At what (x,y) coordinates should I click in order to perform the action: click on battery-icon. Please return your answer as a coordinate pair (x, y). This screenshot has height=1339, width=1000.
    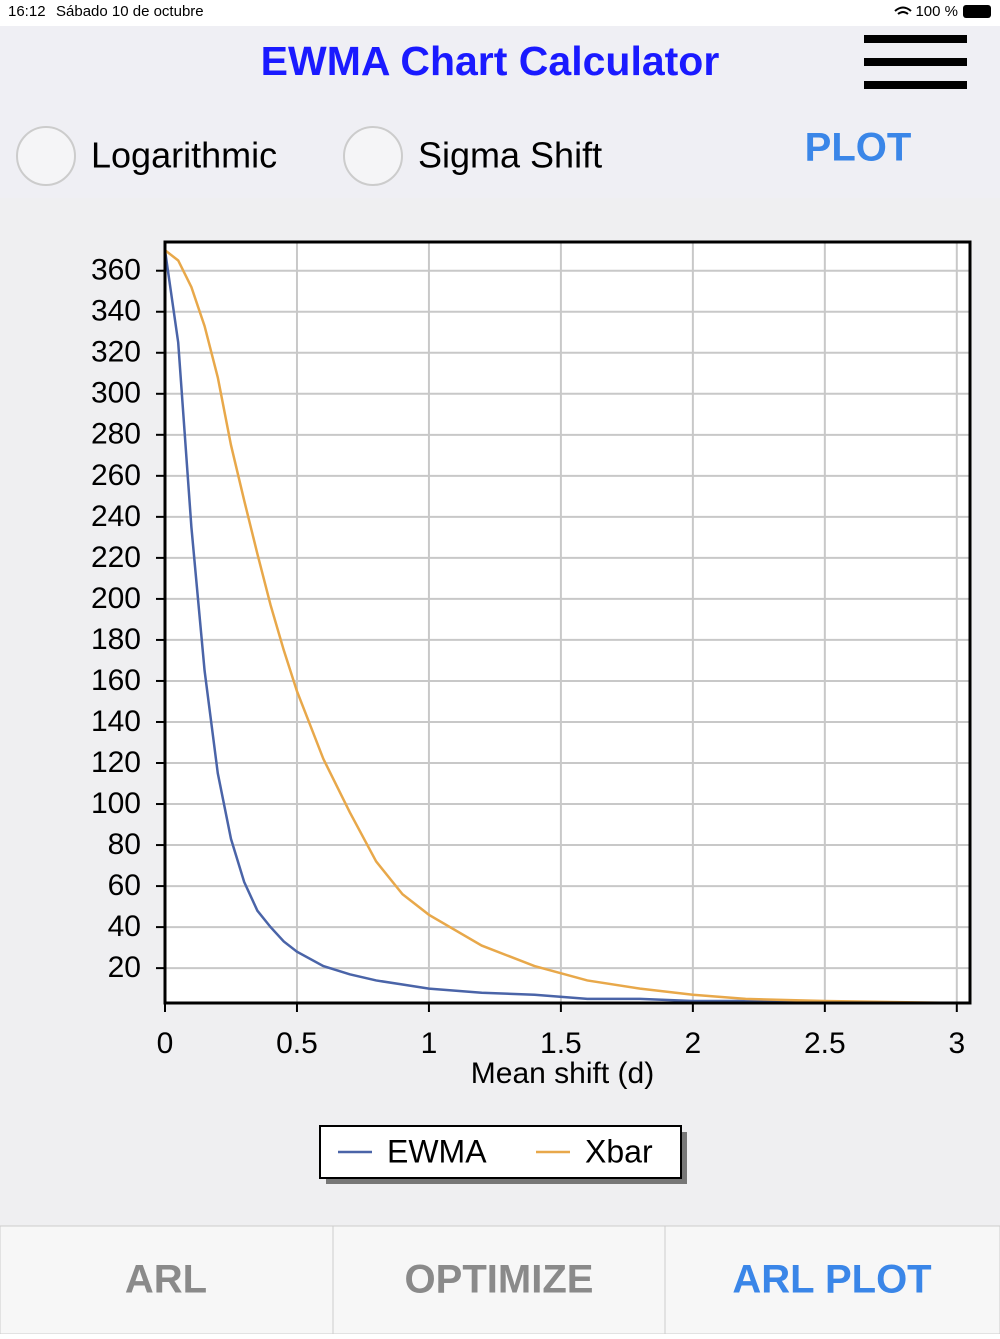
    Looking at the image, I should click on (977, 11).